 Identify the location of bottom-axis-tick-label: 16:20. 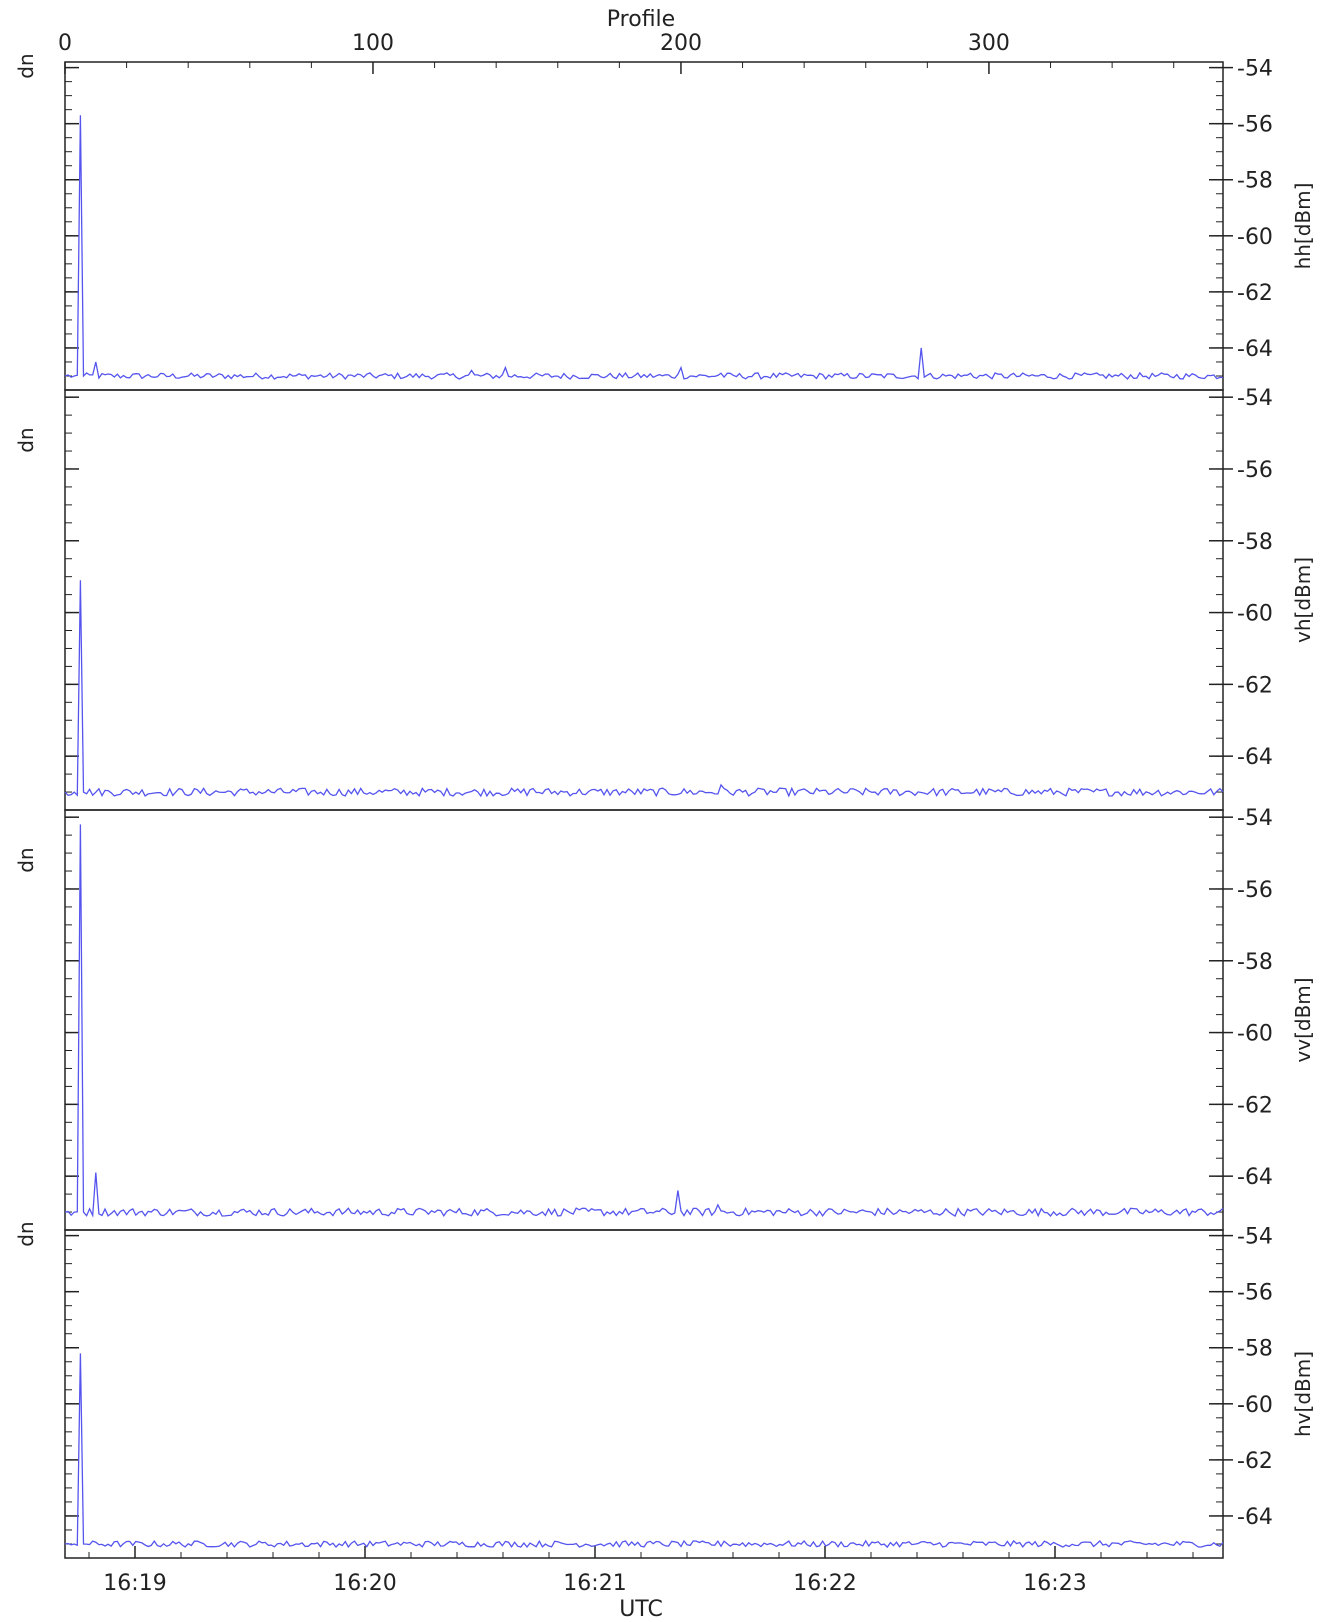
(364, 1583).